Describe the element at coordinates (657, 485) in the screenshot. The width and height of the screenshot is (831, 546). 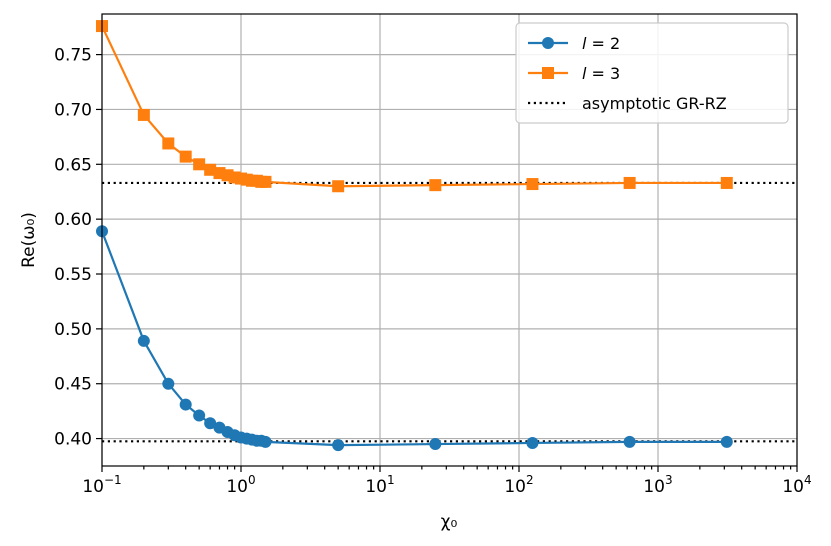
I see `x-tick-label: 10³` at that location.